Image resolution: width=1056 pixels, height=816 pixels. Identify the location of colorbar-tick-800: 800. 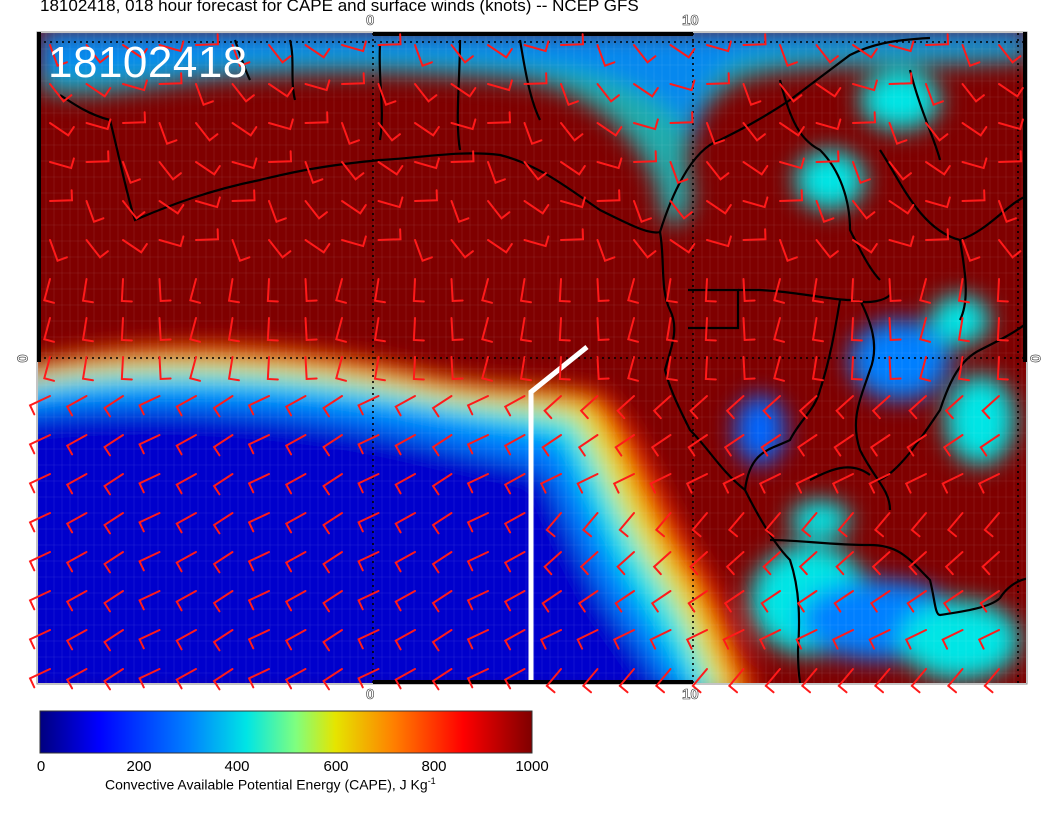
(434, 766).